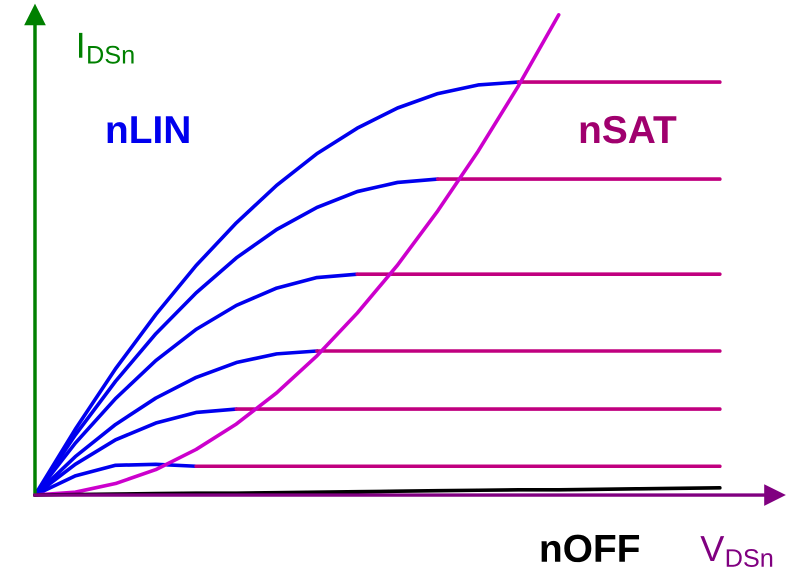 The width and height of the screenshot is (797, 571). Describe the element at coordinates (106, 48) in the screenshot. I see `y-axis-title: I$_{DSn}$` at that location.